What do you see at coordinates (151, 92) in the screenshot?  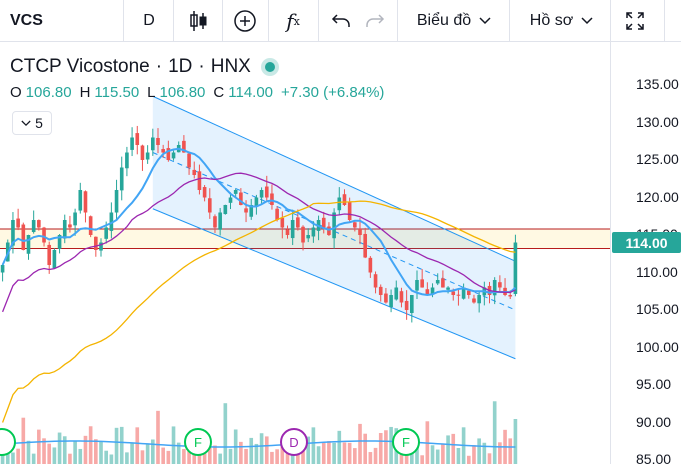 I see `low-label: L` at bounding box center [151, 92].